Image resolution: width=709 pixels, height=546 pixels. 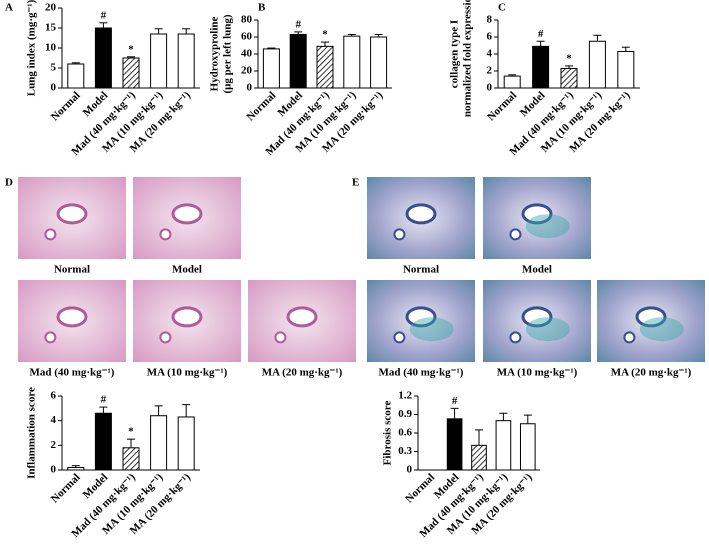 What do you see at coordinates (247, 37) in the screenshot?
I see `y-tick-label: 60` at bounding box center [247, 37].